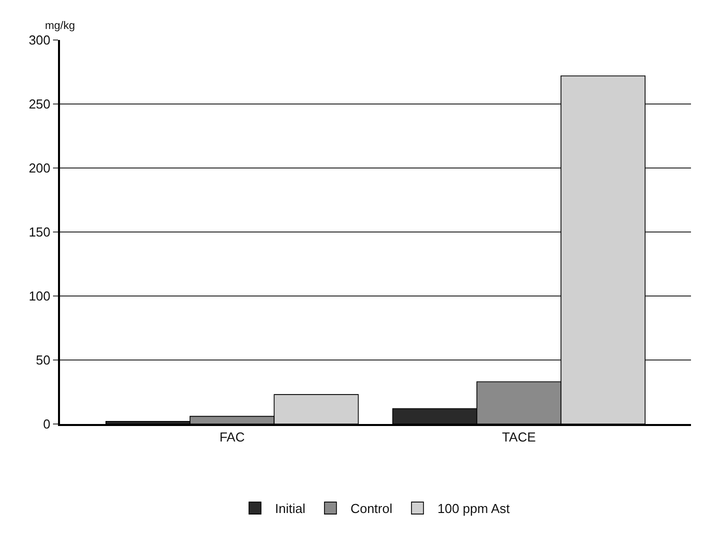 The width and height of the screenshot is (701, 534). What do you see at coordinates (39, 296) in the screenshot?
I see `y-tick-label: 100` at bounding box center [39, 296].